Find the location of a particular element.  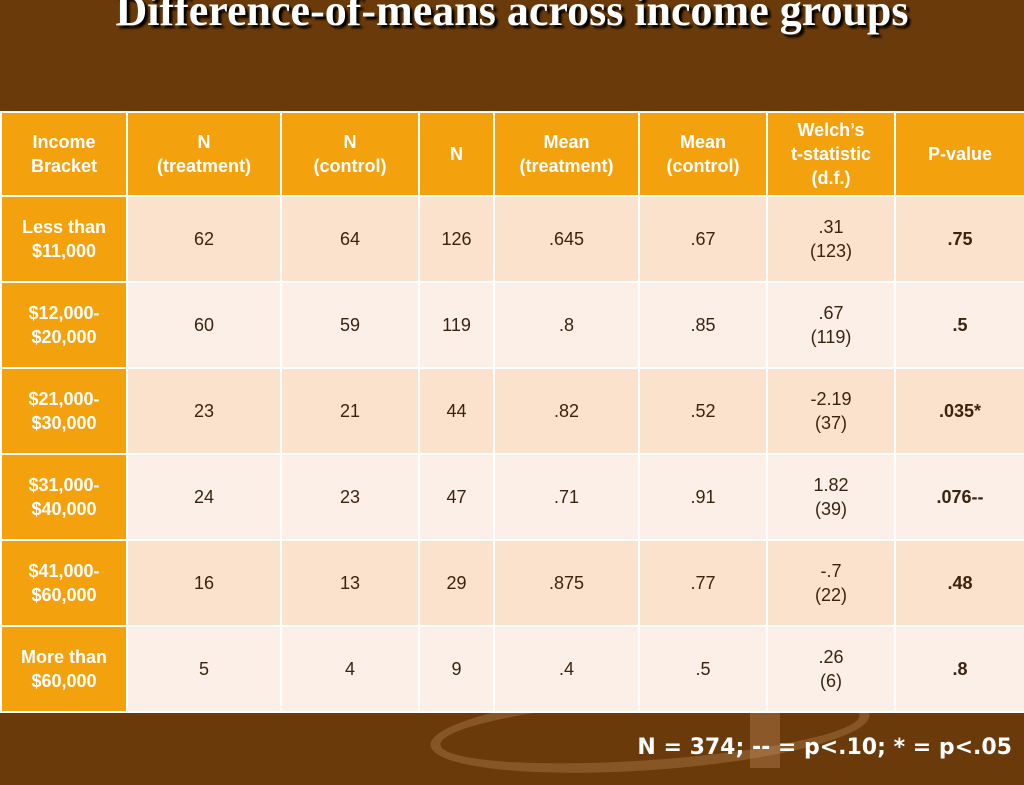

cell-p-value: .48 is located at coordinates (959, 583).